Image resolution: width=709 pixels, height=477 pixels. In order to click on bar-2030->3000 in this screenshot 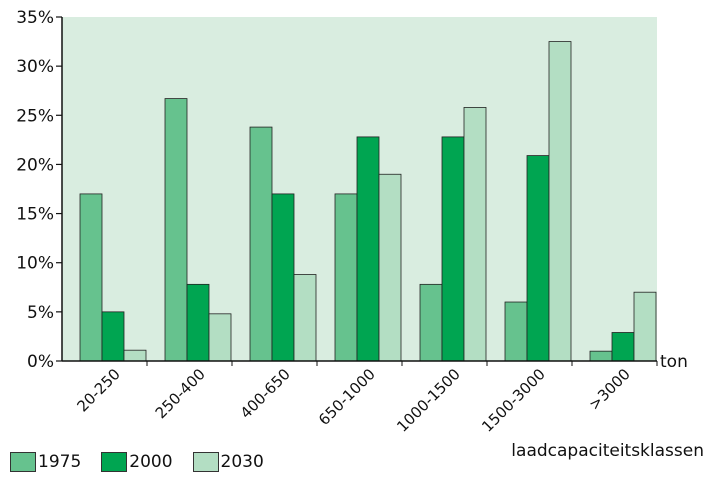, I will do `click(645, 326)`.